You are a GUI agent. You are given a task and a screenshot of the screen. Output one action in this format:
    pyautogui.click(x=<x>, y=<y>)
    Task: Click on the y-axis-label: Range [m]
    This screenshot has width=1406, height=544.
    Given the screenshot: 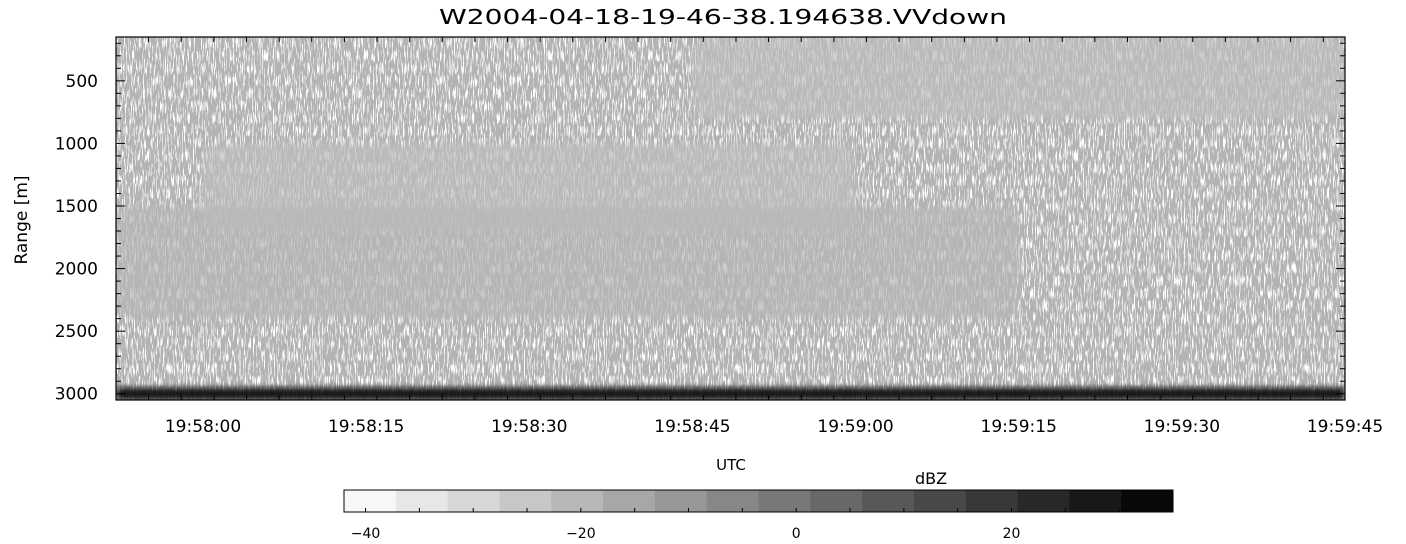 What is the action you would take?
    pyautogui.click(x=22, y=219)
    